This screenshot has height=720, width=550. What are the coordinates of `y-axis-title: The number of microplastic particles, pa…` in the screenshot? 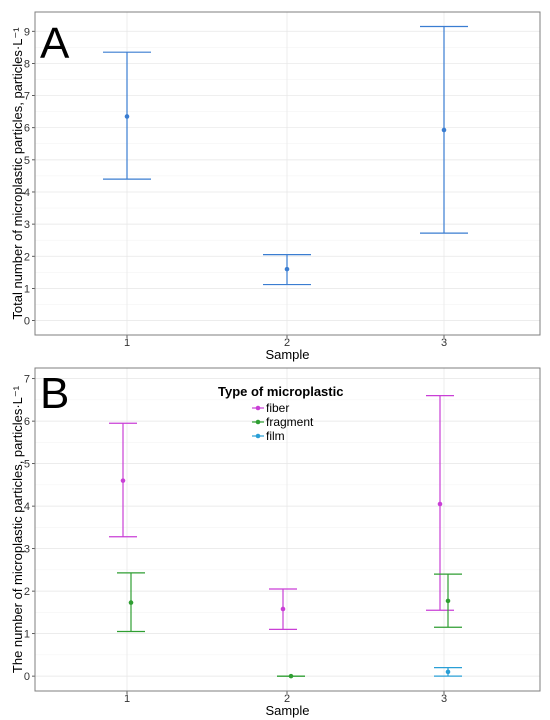 It's located at (17, 529).